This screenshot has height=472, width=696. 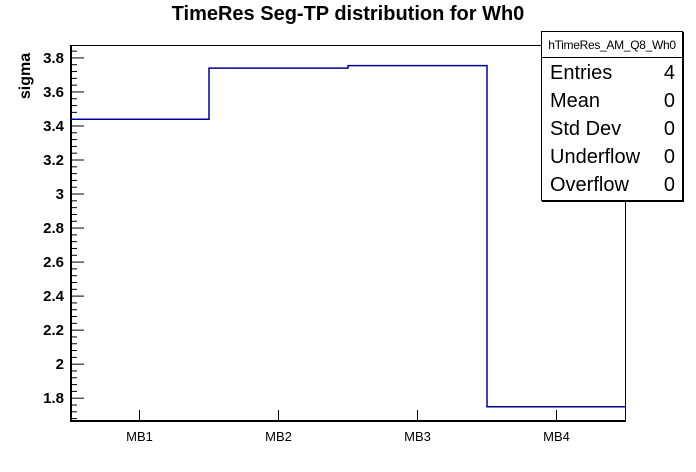 What do you see at coordinates (53, 330) in the screenshot?
I see `y-tick-label: 2.2` at bounding box center [53, 330].